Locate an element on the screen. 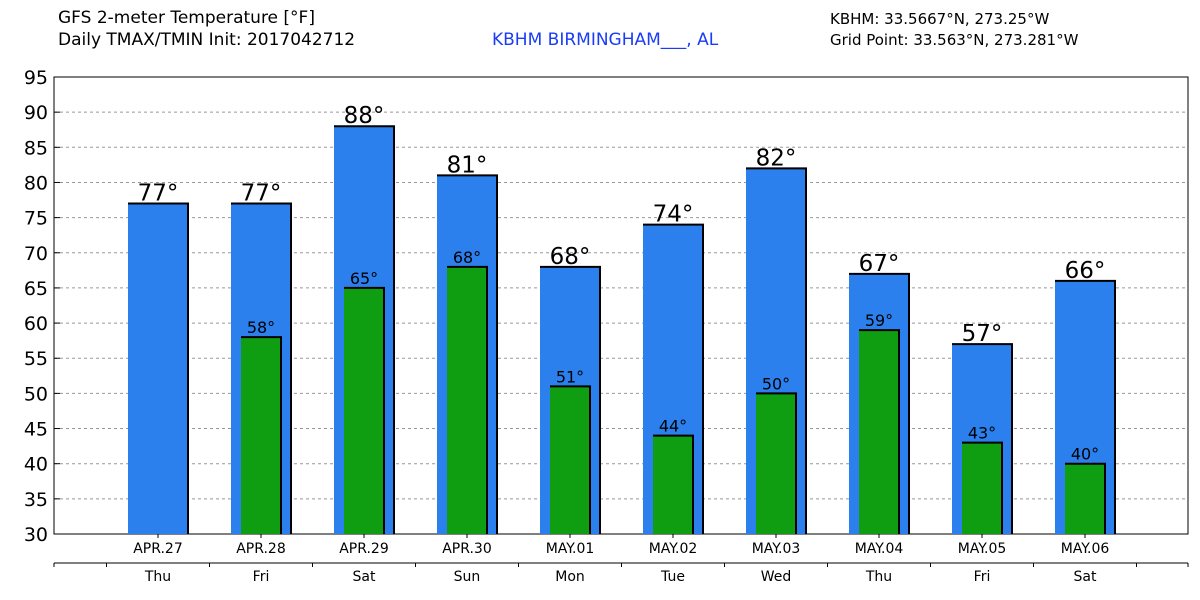 Image resolution: width=1200 pixels, height=600 pixels. x-date-label: MAY.01 is located at coordinates (570, 549).